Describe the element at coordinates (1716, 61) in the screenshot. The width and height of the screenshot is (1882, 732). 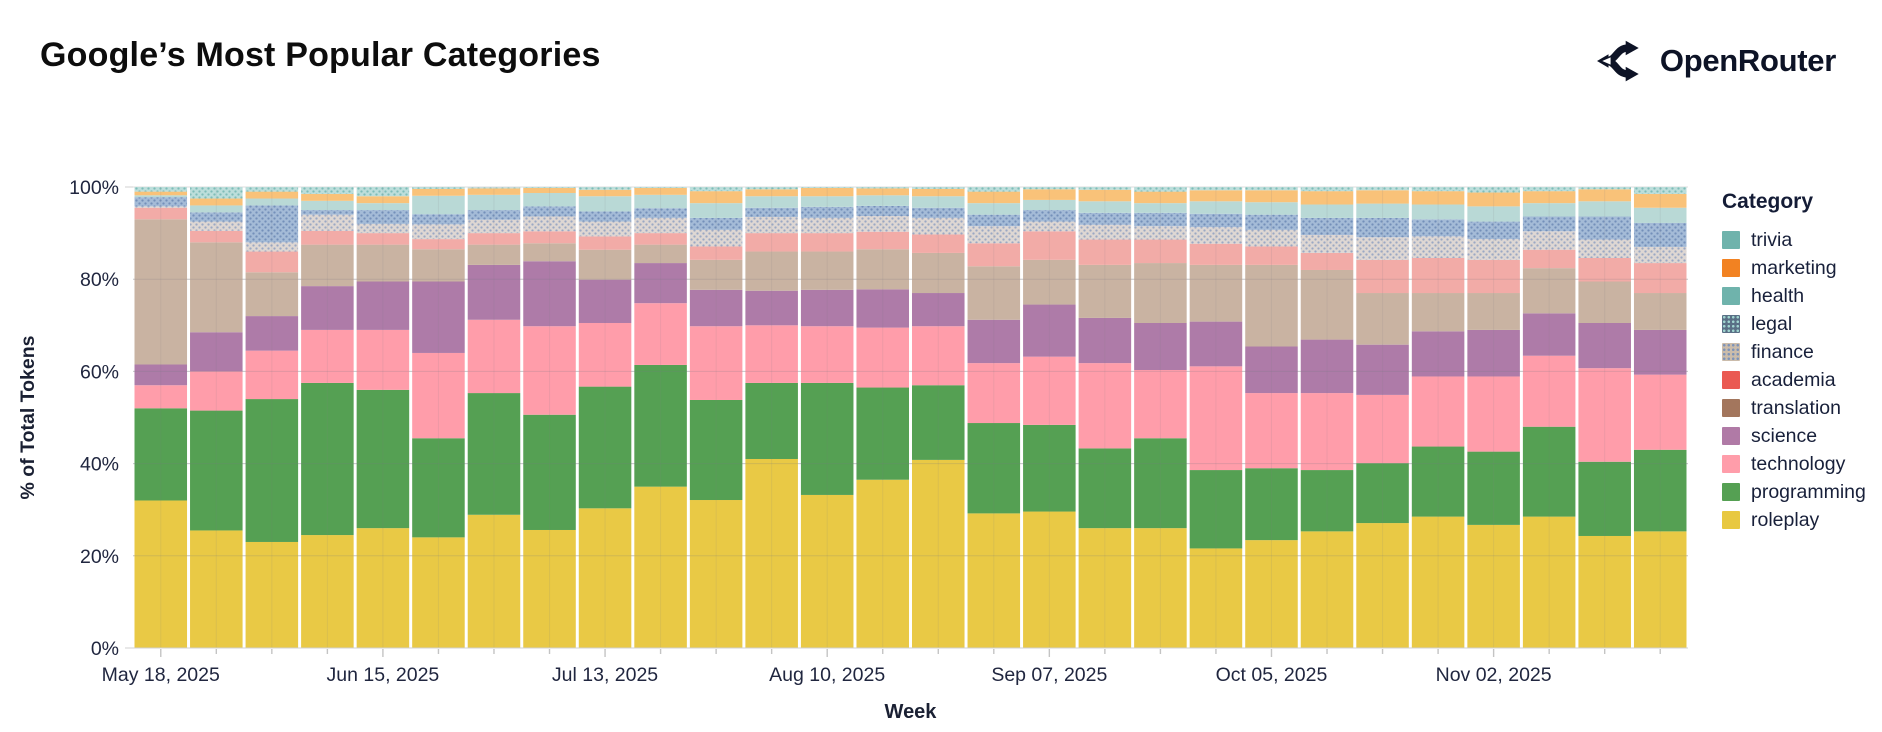
I see `brand-logo: OpenRouter` at that location.